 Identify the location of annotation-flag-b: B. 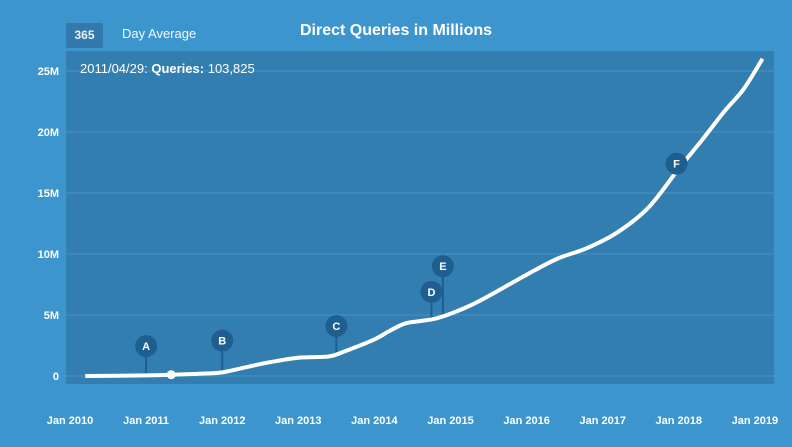
(222, 340).